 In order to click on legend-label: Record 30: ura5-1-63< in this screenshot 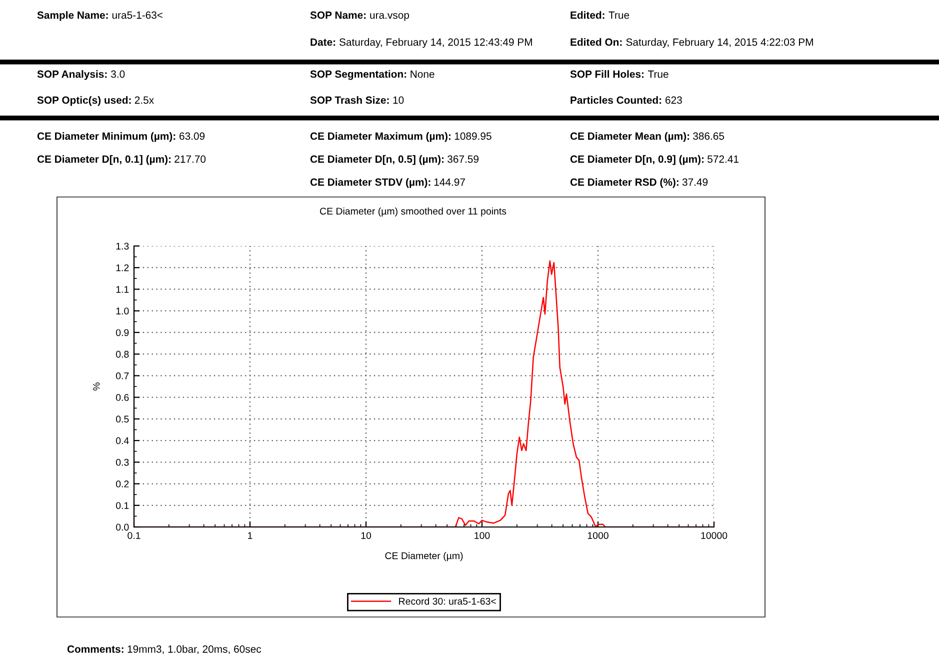, I will do `click(447, 601)`.